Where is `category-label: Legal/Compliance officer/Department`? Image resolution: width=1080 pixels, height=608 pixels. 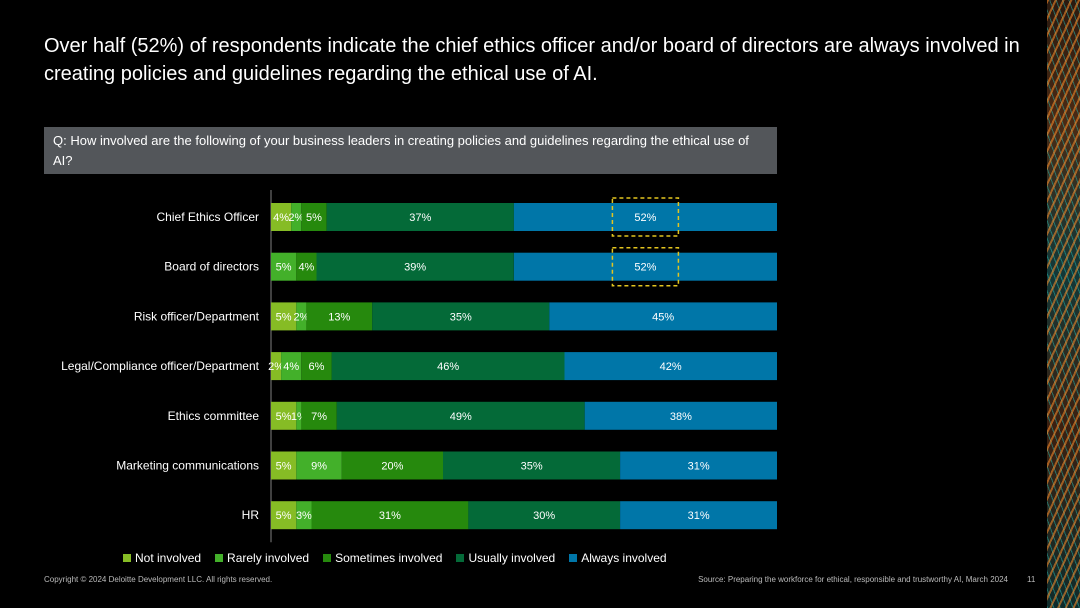 category-label: Legal/Compliance officer/Department is located at coordinates (160, 366).